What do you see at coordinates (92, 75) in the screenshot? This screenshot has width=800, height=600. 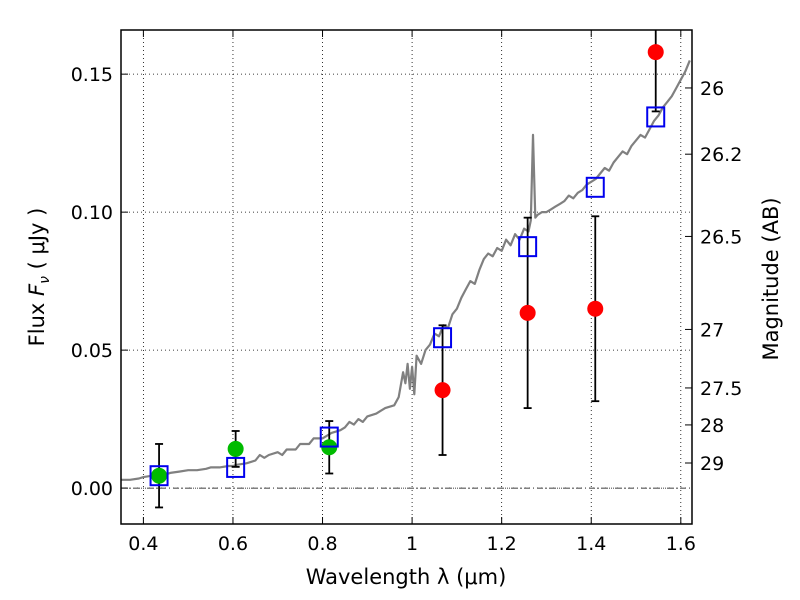 I see `y-tick-label: 0.15` at bounding box center [92, 75].